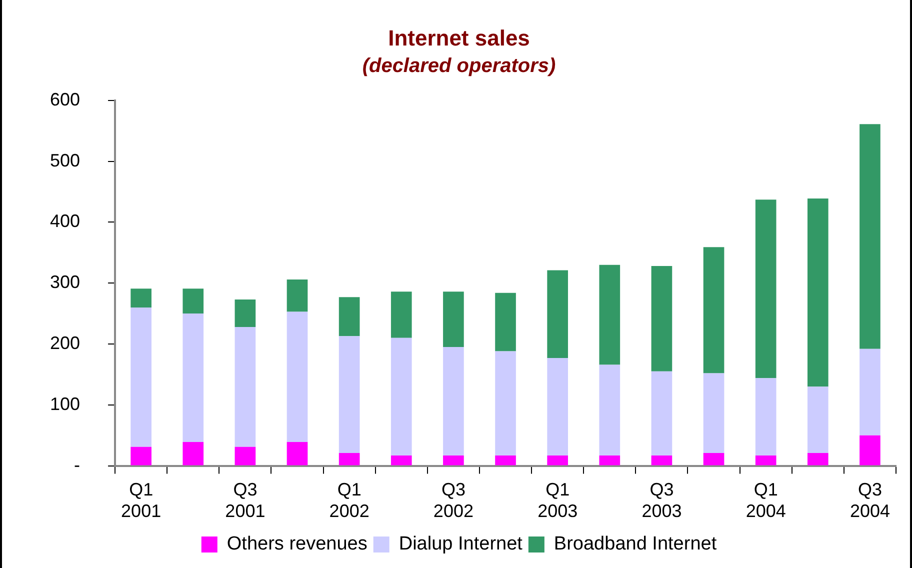  What do you see at coordinates (65, 342) in the screenshot?
I see `y-tick-label: 200` at bounding box center [65, 342].